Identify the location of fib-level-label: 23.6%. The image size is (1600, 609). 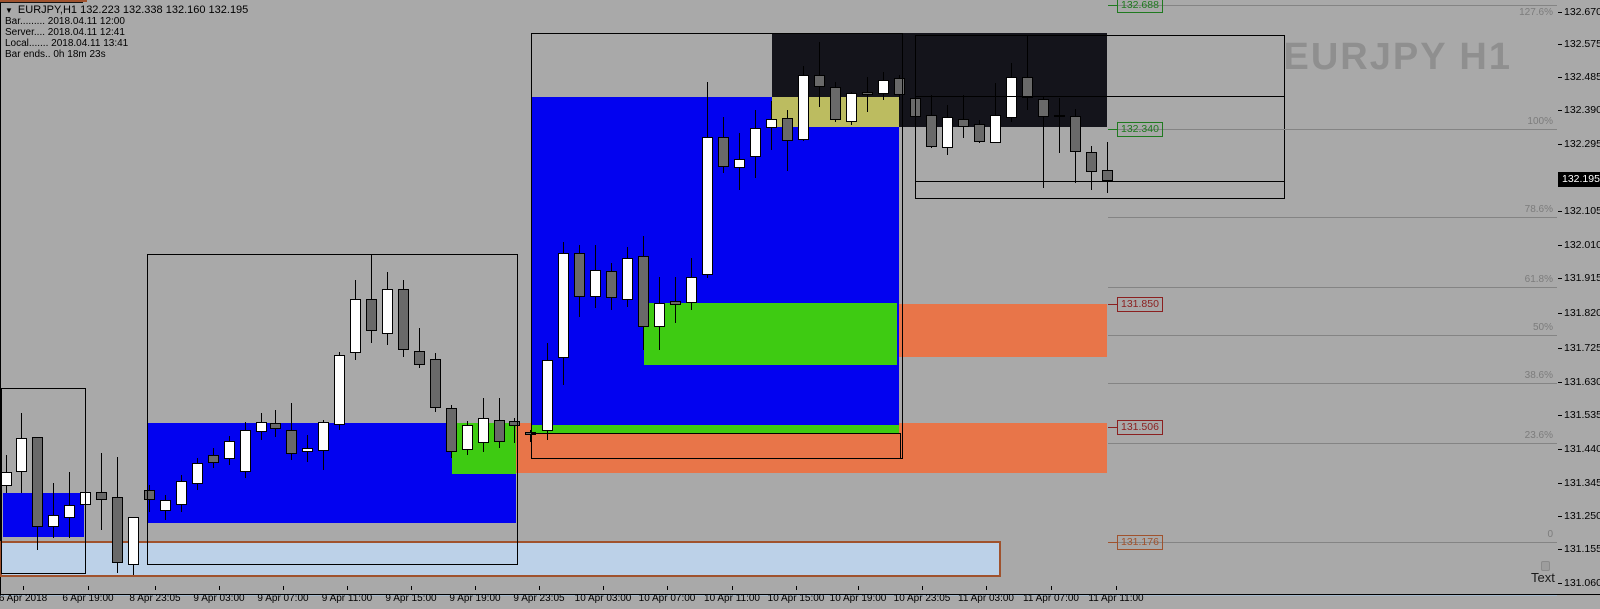
(1538, 435).